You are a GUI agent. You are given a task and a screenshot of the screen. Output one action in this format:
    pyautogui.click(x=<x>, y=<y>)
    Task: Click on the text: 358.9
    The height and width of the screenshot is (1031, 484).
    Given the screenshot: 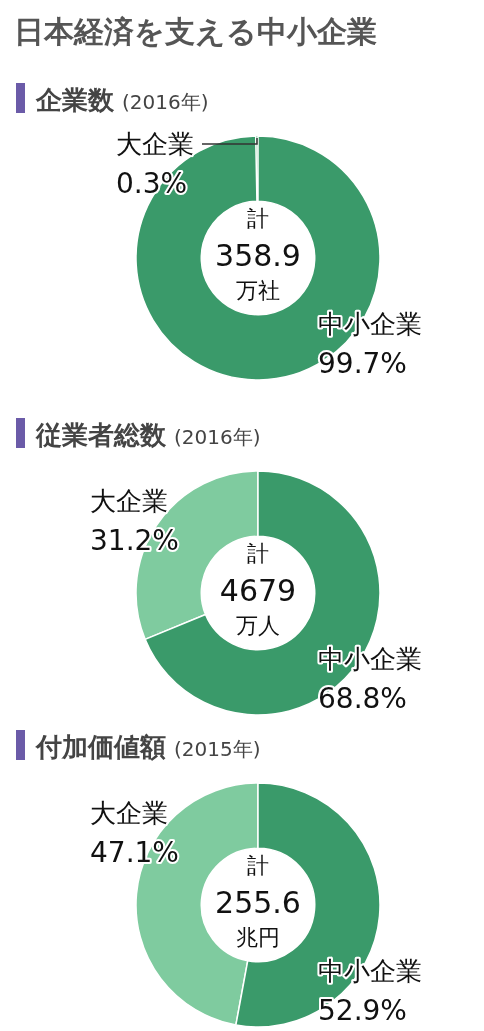 What is the action you would take?
    pyautogui.click(x=258, y=255)
    